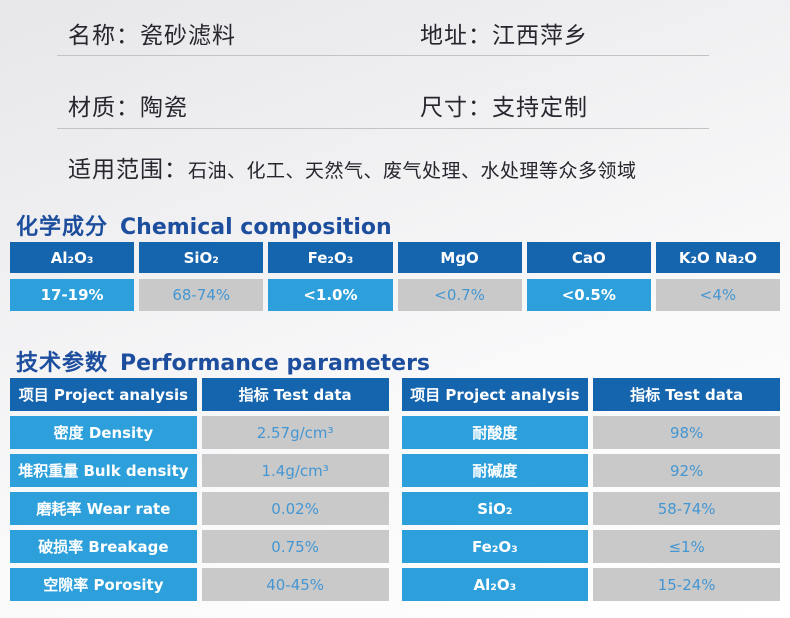  What do you see at coordinates (103, 394) in the screenshot?
I see `performance-header-project-left: 项目 Project analysis` at bounding box center [103, 394].